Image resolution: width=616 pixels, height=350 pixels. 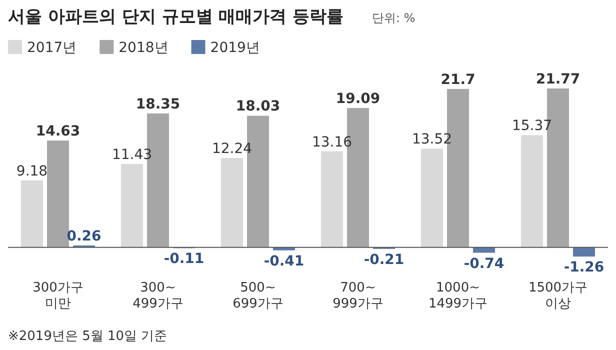 What do you see at coordinates (358, 296) in the screenshot?
I see `x-tick-label: 700~ 999가구` at bounding box center [358, 296].